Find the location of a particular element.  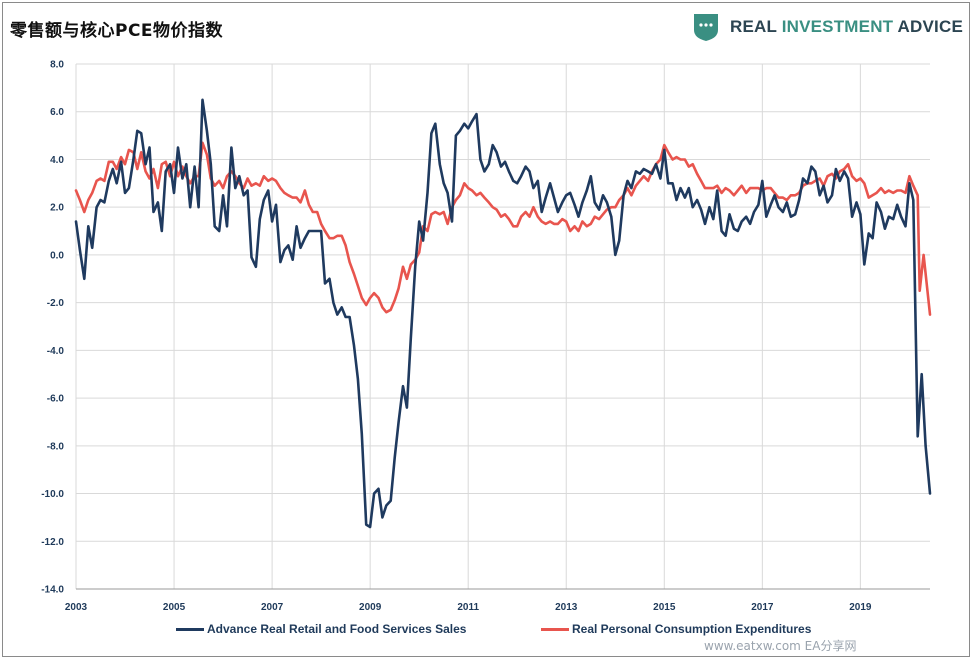

x-tick-label: 2011 is located at coordinates (468, 607).